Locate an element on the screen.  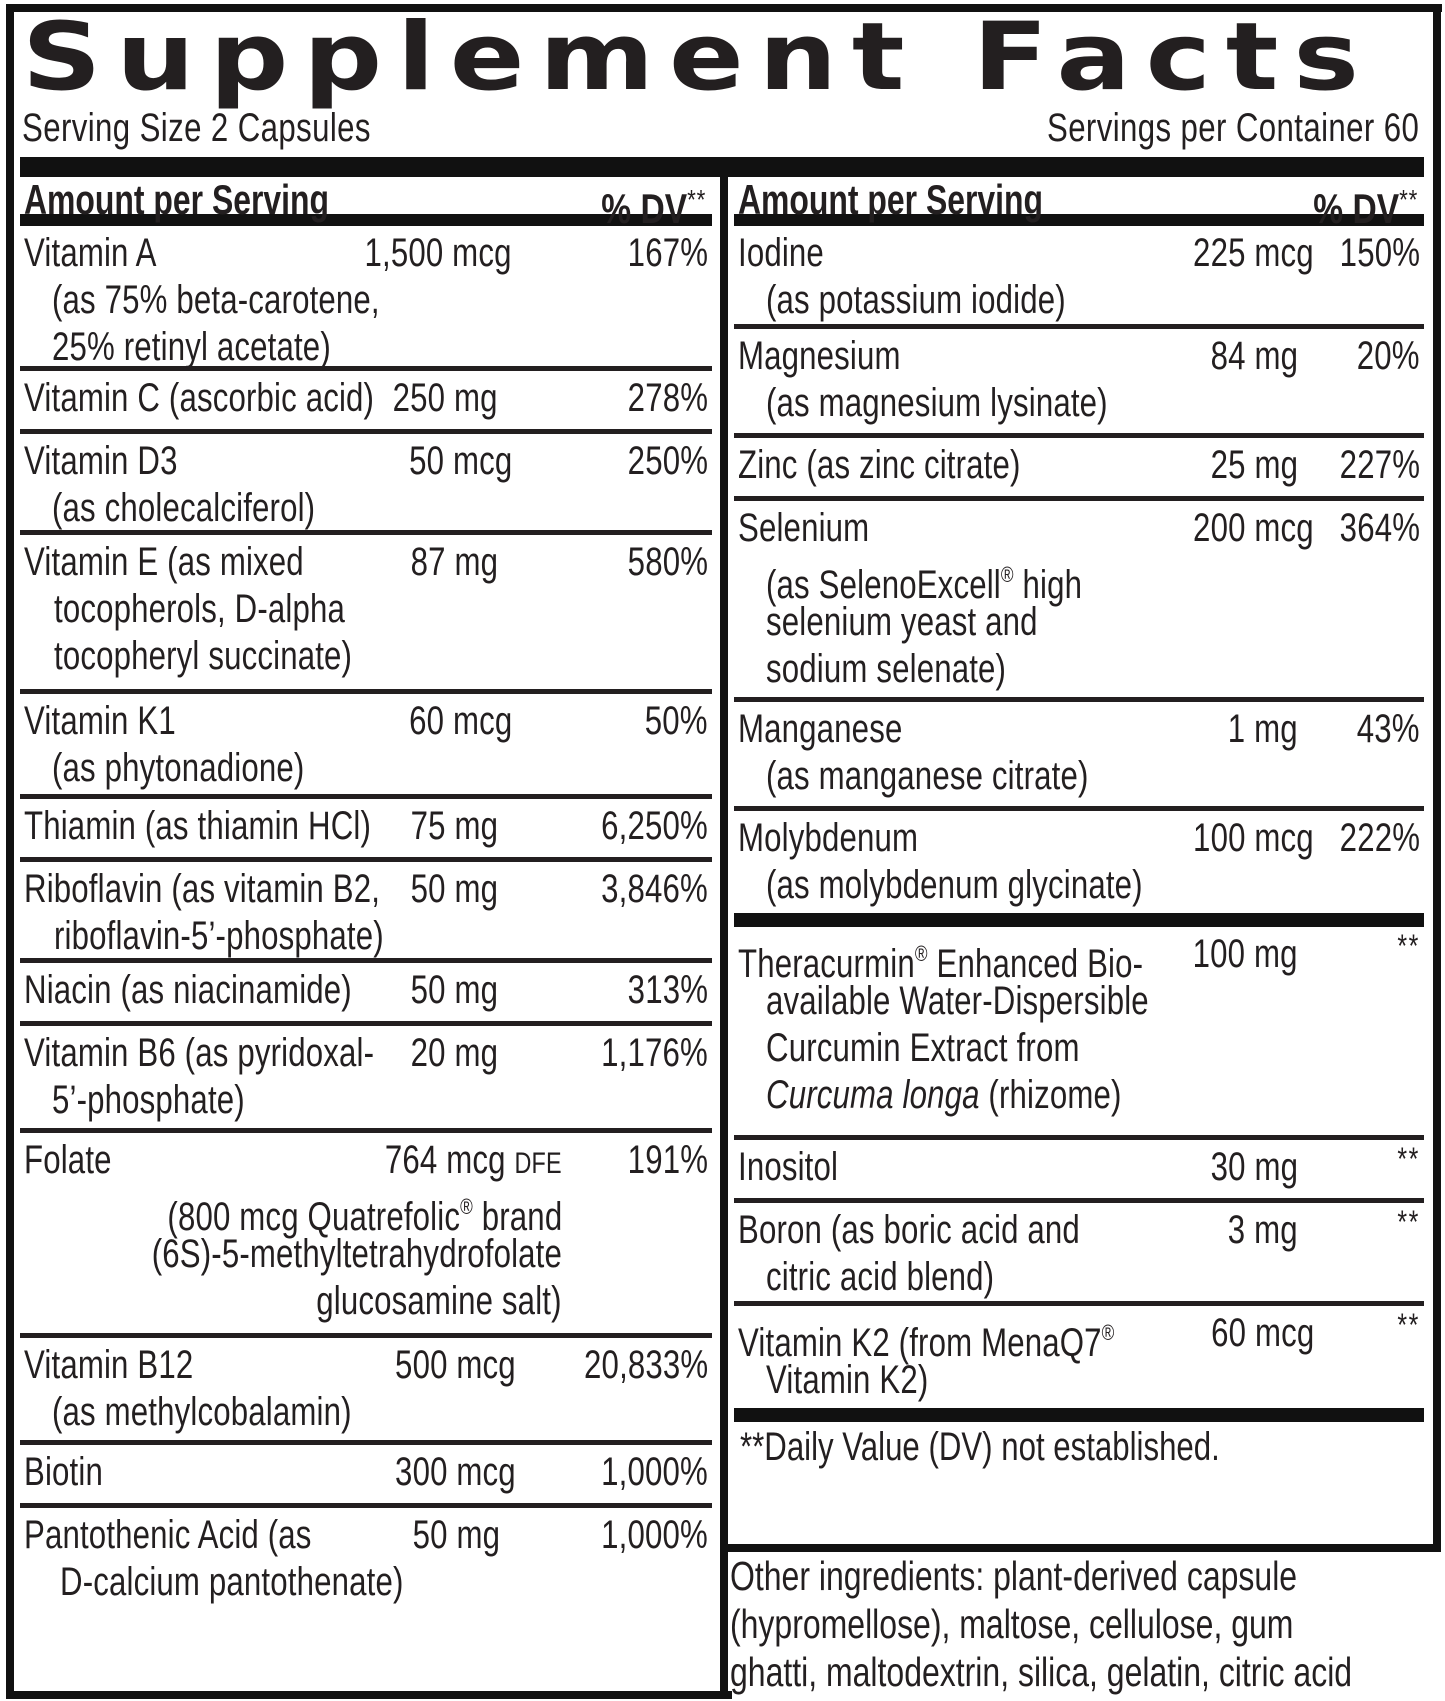
nutrient-name: Biotin is located at coordinates (63, 1472).